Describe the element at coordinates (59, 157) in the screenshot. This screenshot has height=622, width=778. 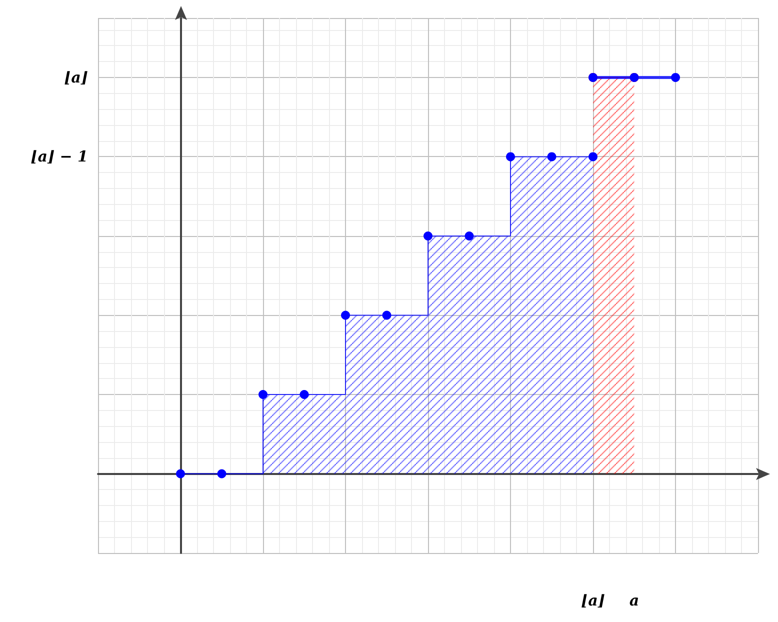
I see `text: ⌊a⌋ − 1` at that location.